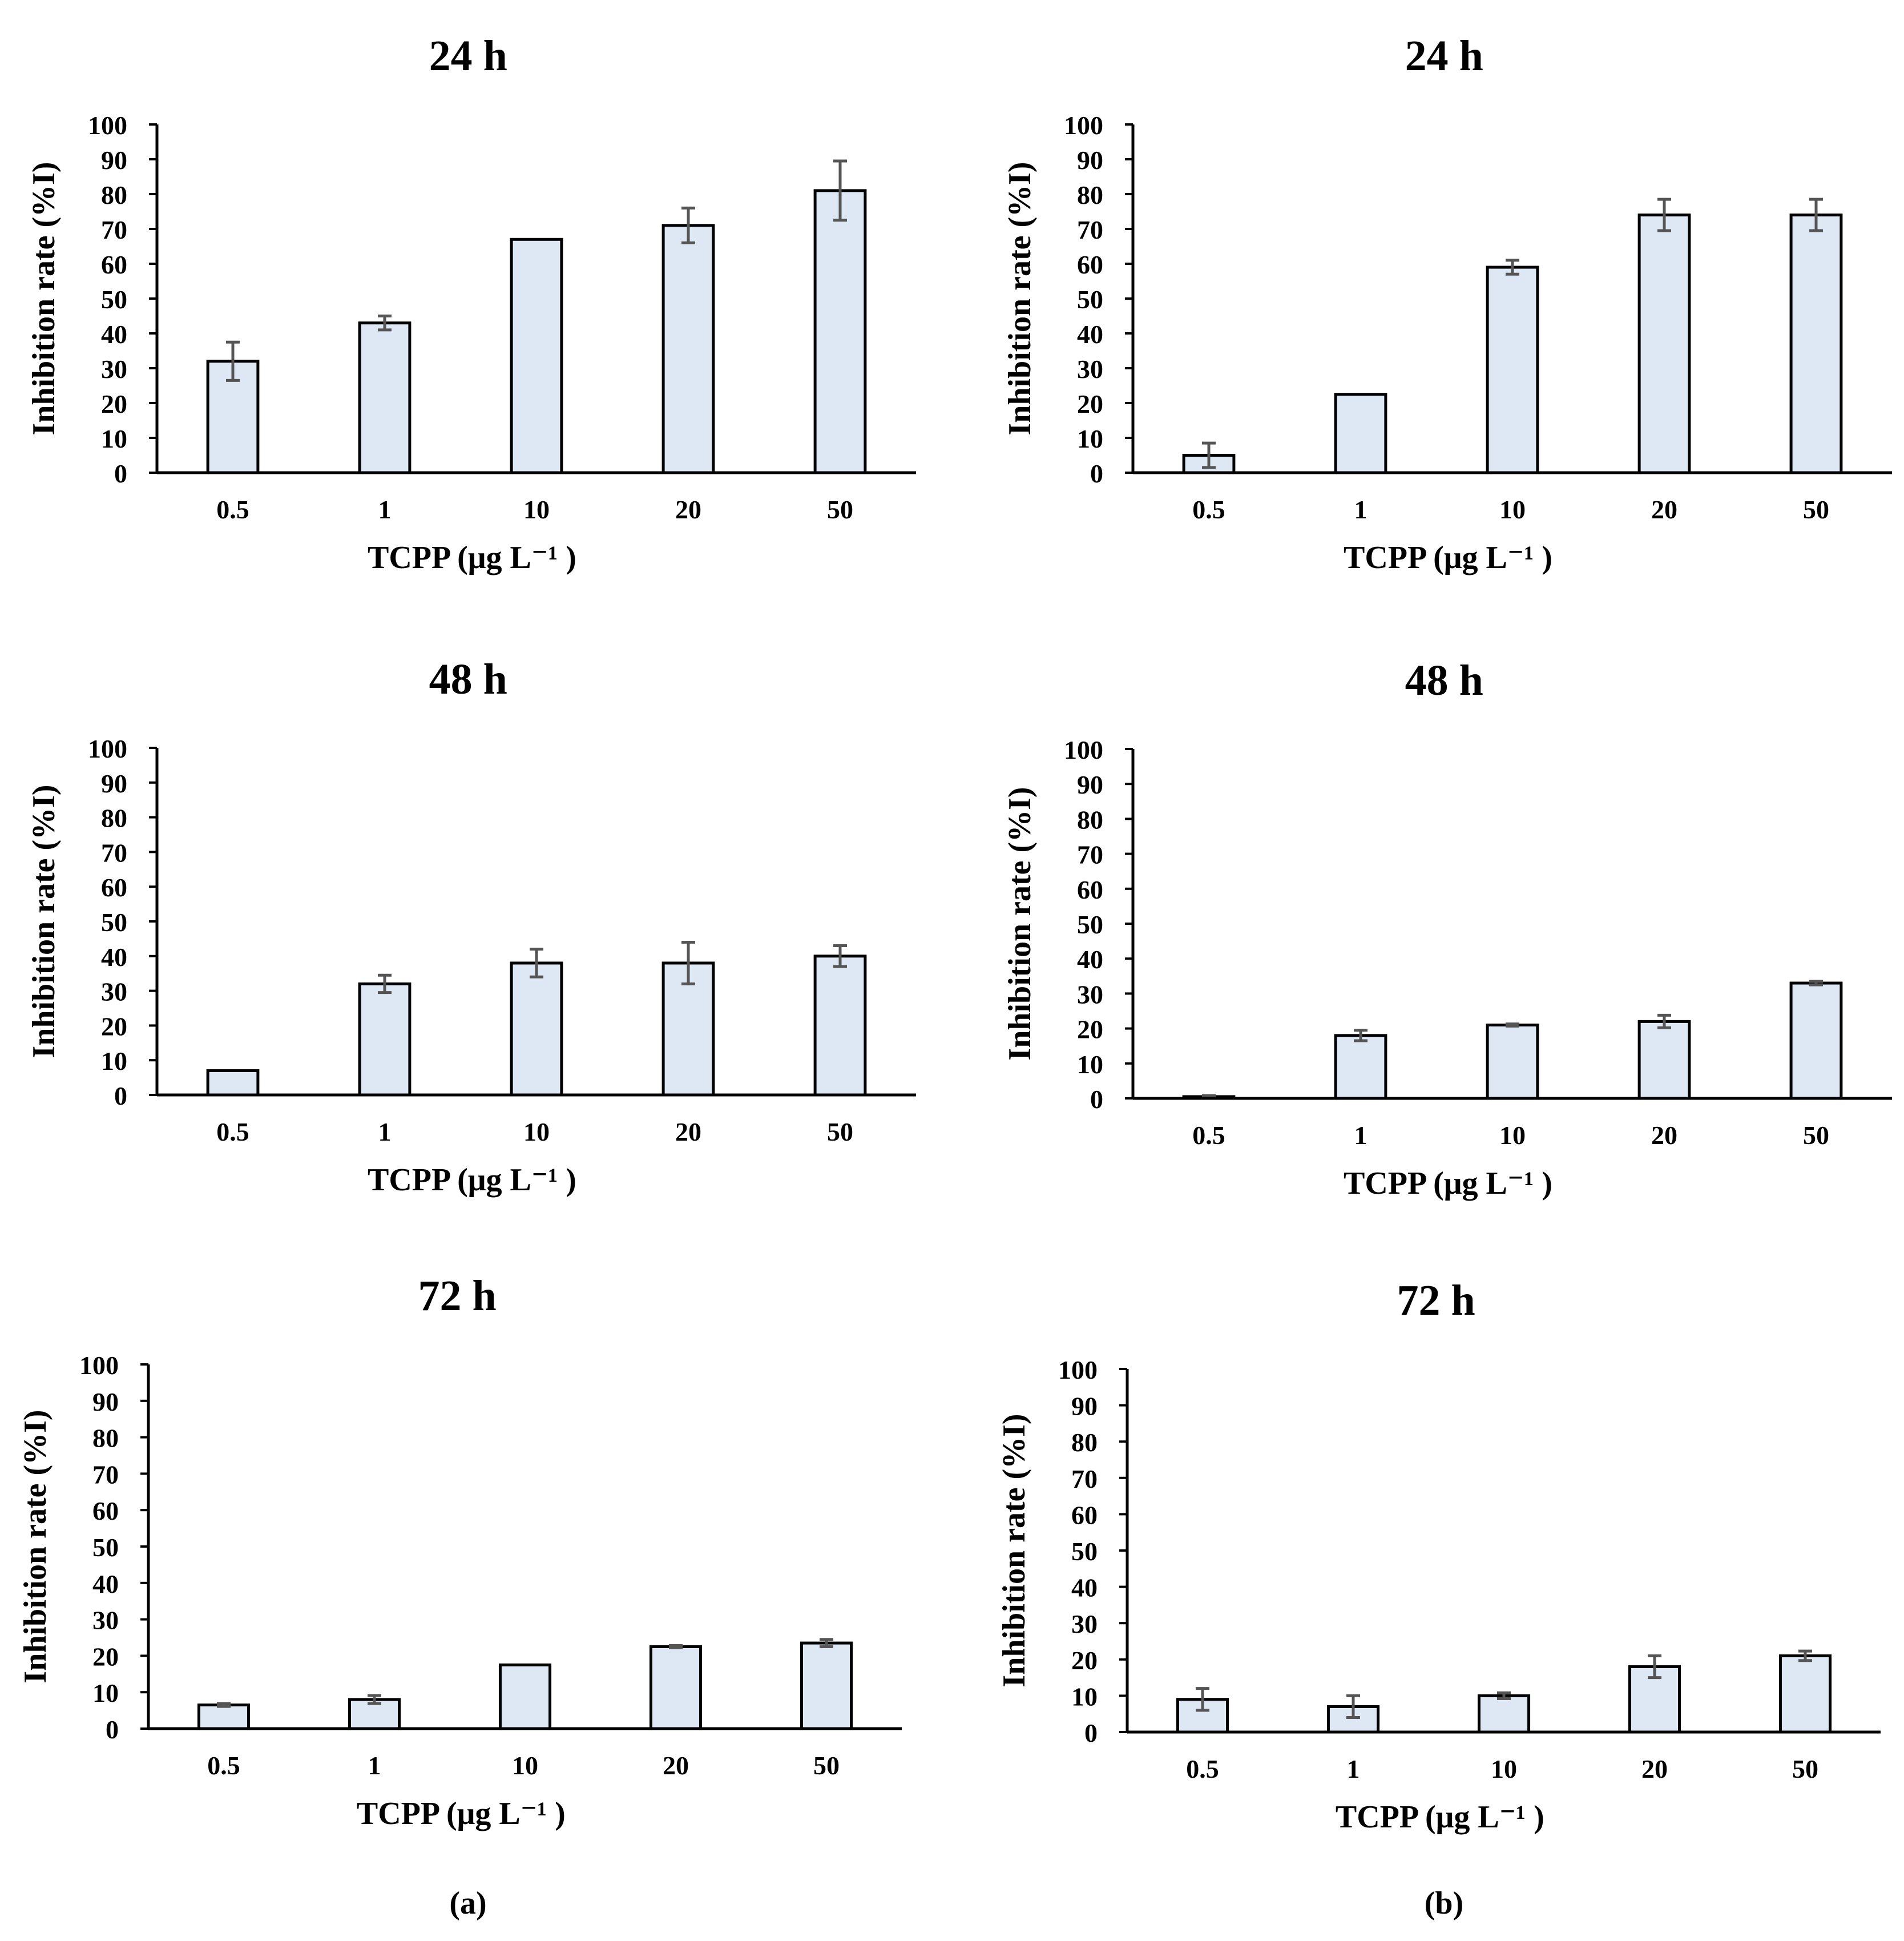 The height and width of the screenshot is (1941, 1904). Describe the element at coordinates (1090, 264) in the screenshot. I see `y-tick-label: 60` at that location.